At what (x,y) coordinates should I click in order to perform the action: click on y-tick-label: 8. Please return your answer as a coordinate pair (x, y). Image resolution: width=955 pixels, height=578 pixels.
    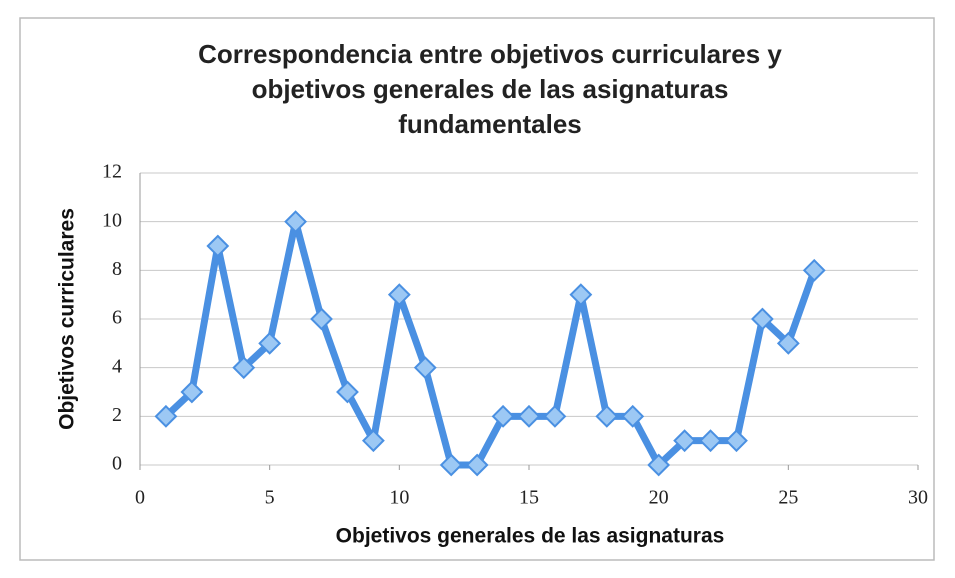
    Looking at the image, I should click on (117, 269).